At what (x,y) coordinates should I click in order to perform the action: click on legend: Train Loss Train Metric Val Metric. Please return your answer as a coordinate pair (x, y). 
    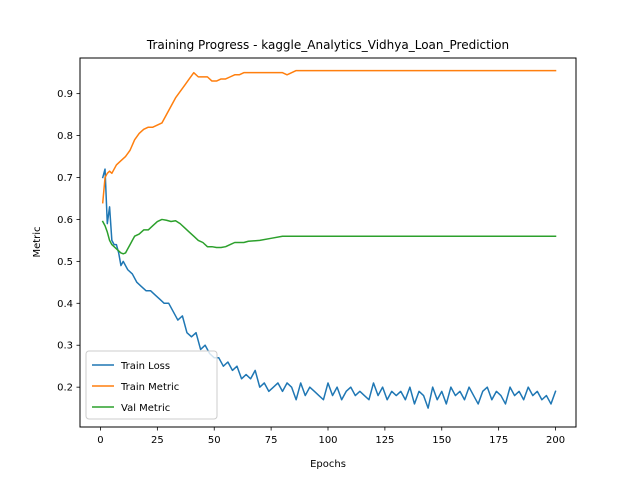
    Looking at the image, I should click on (151, 385).